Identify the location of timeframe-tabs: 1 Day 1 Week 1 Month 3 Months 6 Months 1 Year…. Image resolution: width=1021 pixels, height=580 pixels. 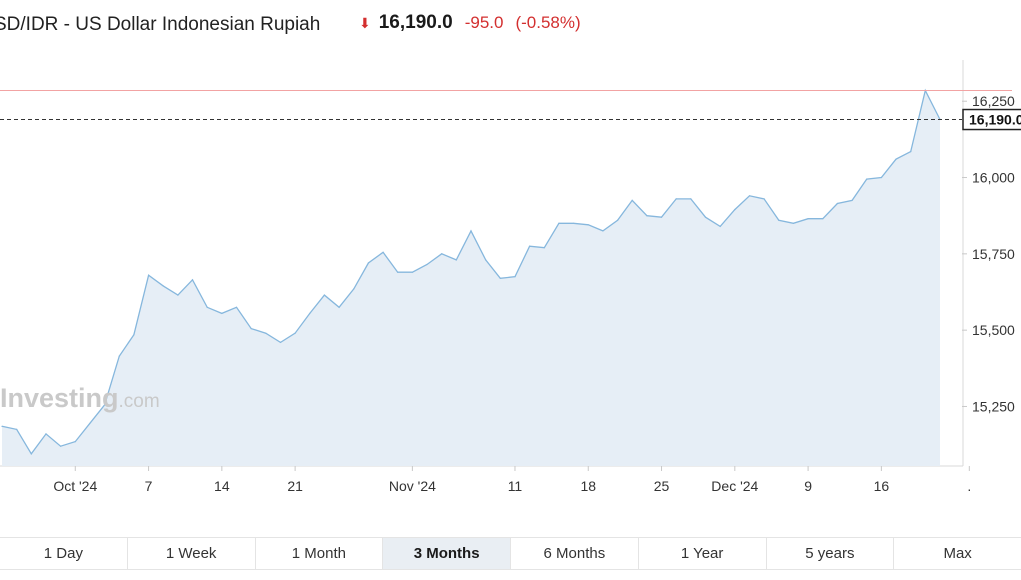
(510, 553).